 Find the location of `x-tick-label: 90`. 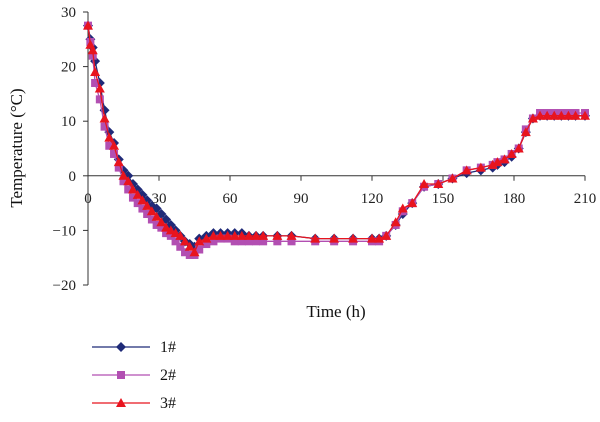

x-tick-label: 90 is located at coordinates (301, 199).